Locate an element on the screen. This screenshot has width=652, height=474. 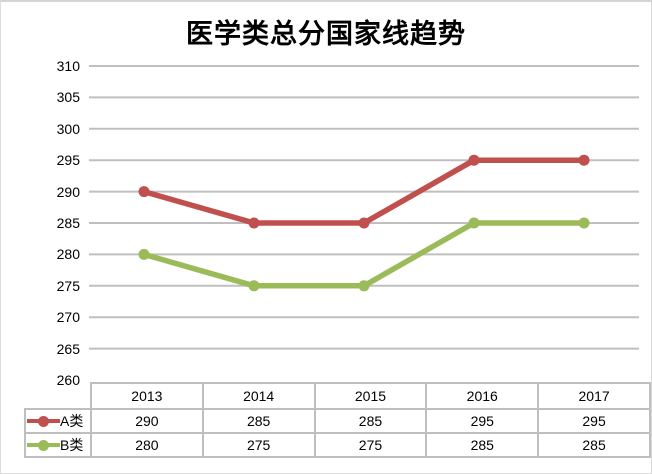
legend-cell-B类: B类 is located at coordinates (58, 445).